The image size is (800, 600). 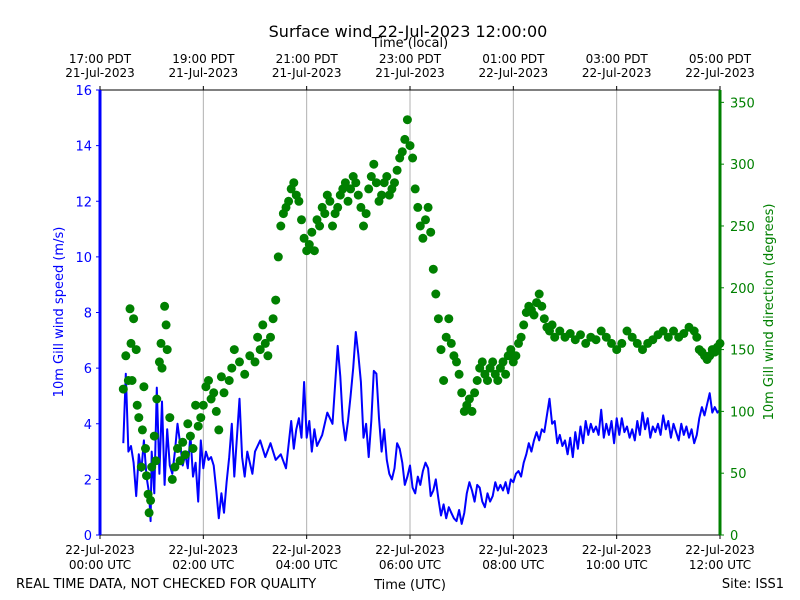 What do you see at coordinates (742, 289) in the screenshot?
I see `y-tick-right-label-4: 200` at bounding box center [742, 289].